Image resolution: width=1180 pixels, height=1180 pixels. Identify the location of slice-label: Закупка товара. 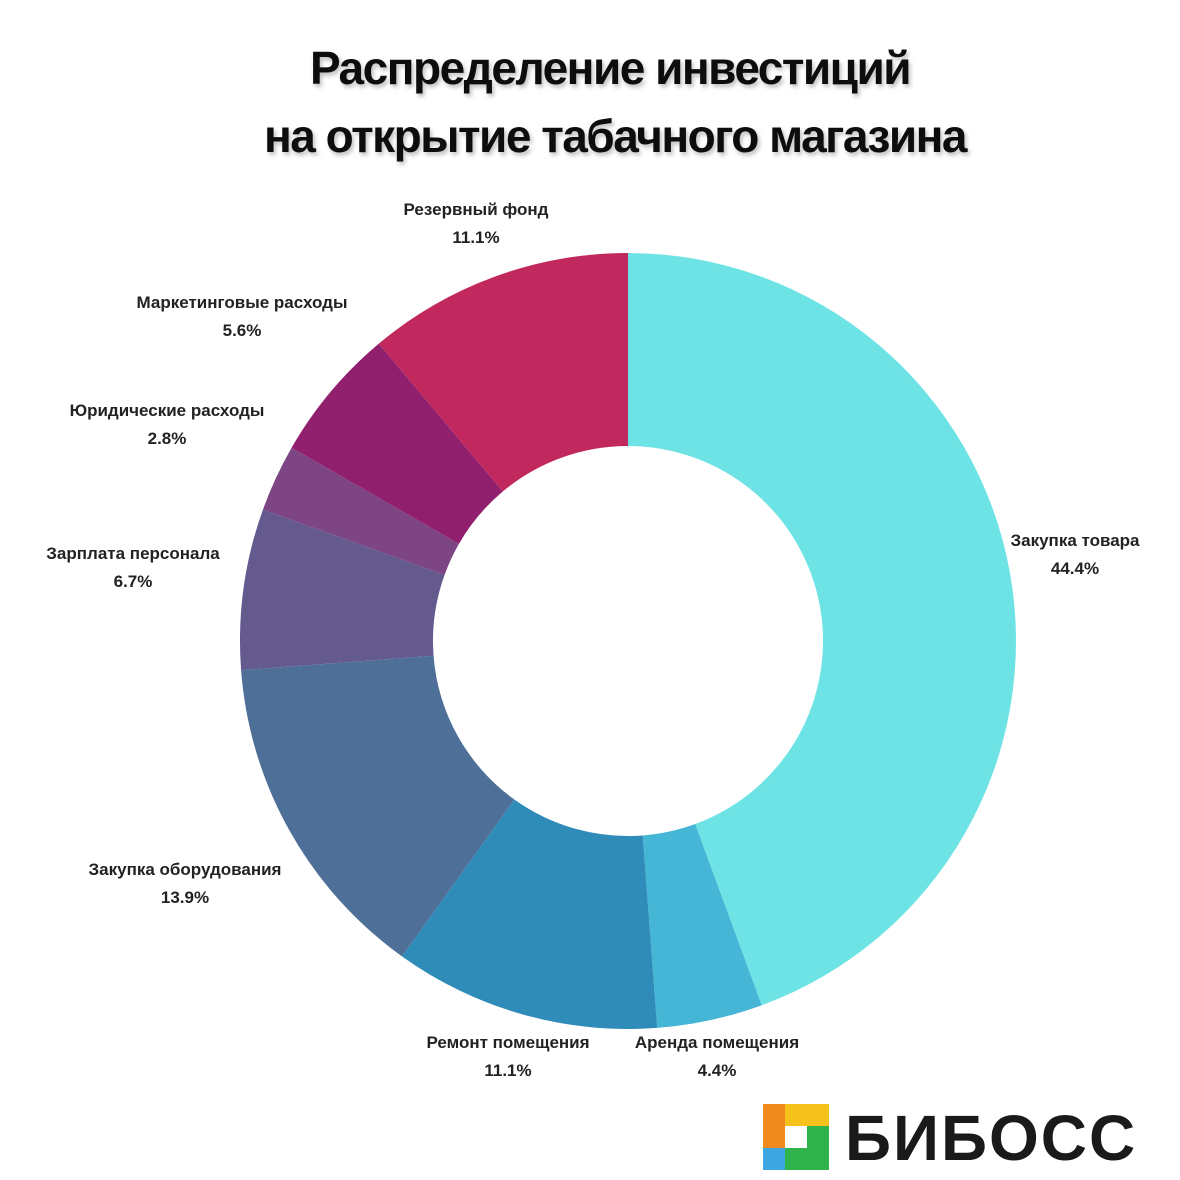
(1075, 540).